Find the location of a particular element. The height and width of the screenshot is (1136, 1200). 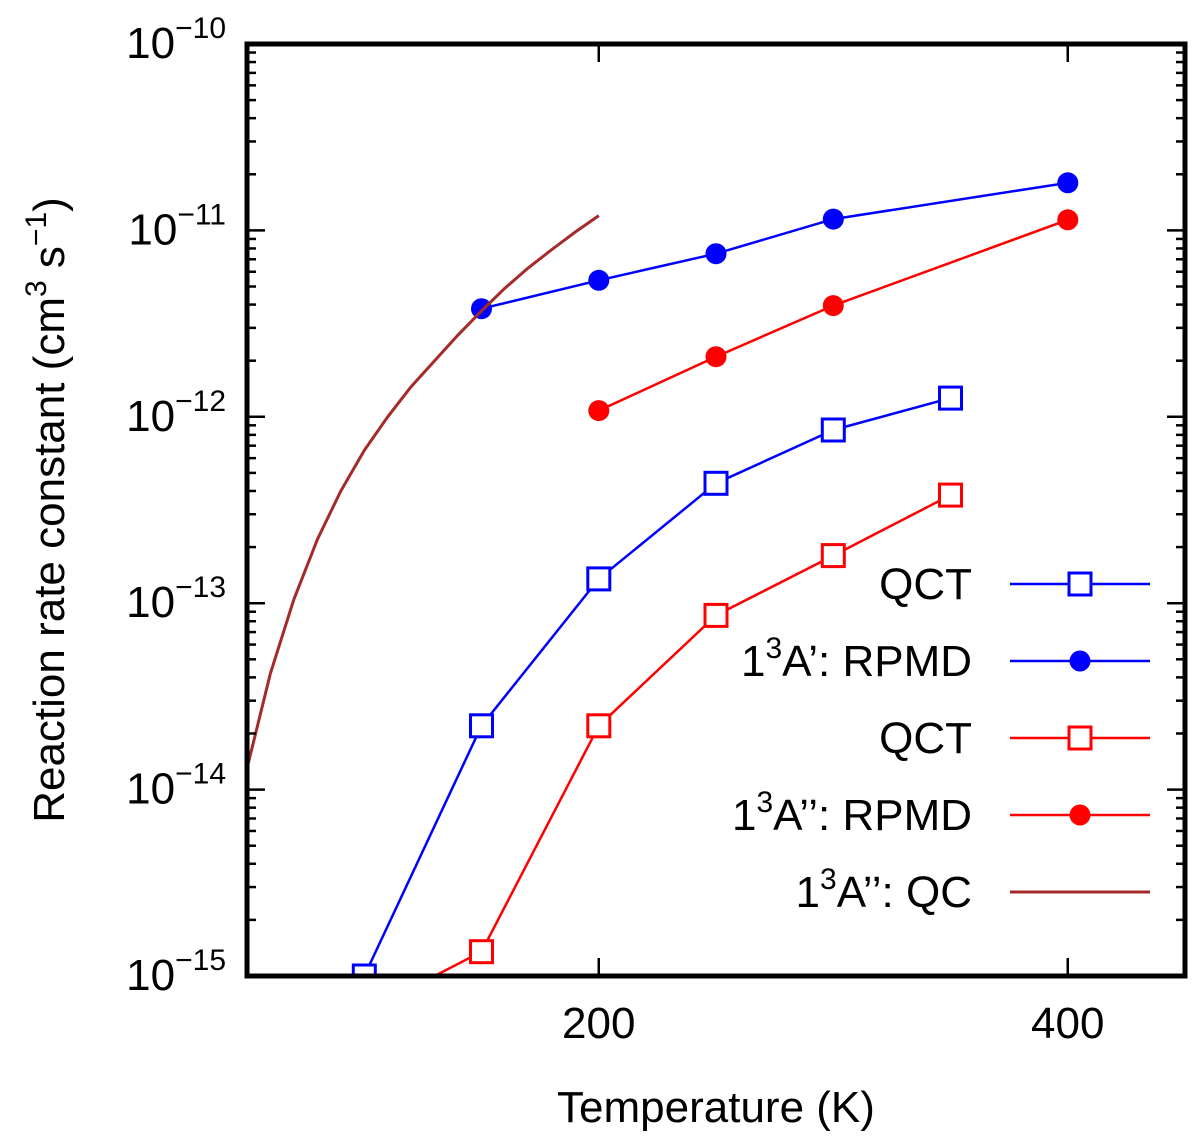

legend-entry-qc_a2: 13A’’: QC is located at coordinates (973, 890).